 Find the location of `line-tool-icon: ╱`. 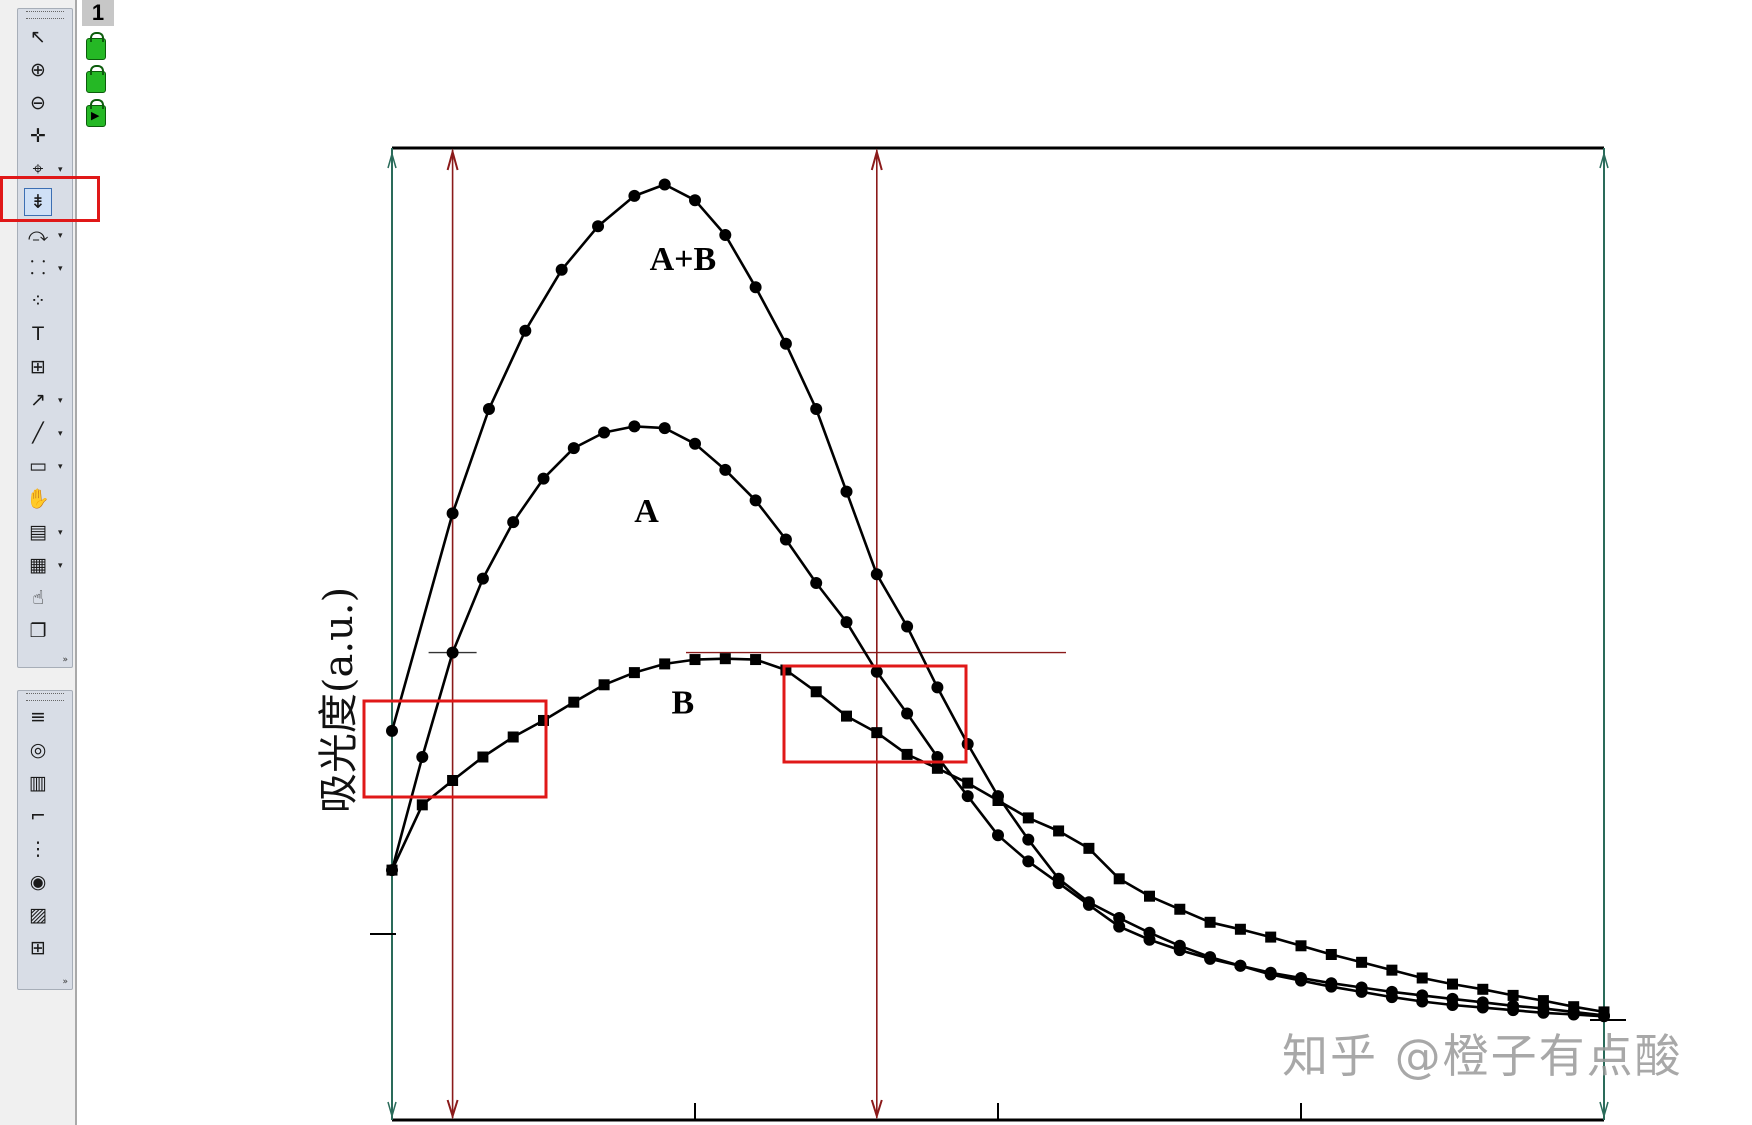

line-tool-icon: ╱ is located at coordinates (38, 432).